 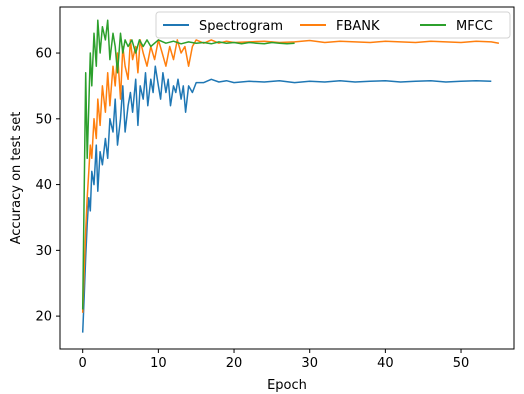 What do you see at coordinates (43, 317) in the screenshot?
I see `y-tick-label: 20` at bounding box center [43, 317].